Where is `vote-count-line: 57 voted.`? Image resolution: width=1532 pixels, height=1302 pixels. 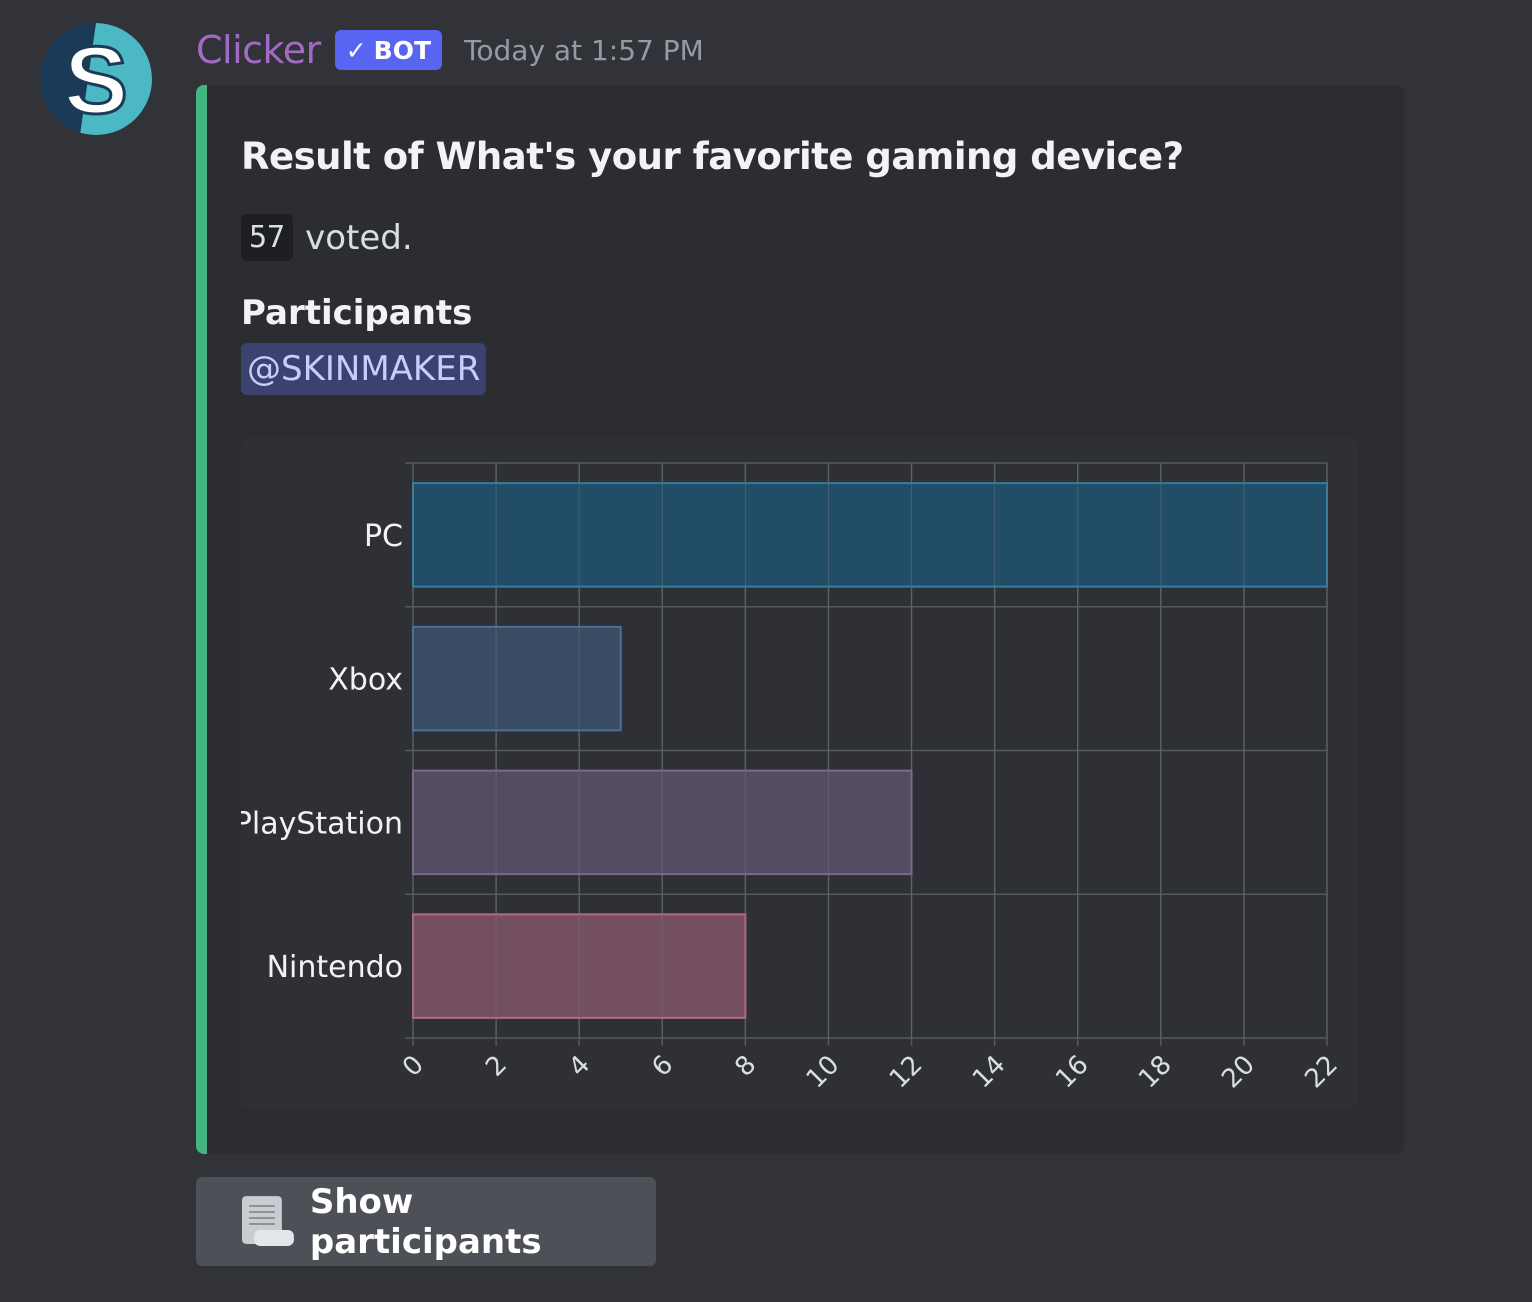 vote-count-line: 57 voted. is located at coordinates (327, 237).